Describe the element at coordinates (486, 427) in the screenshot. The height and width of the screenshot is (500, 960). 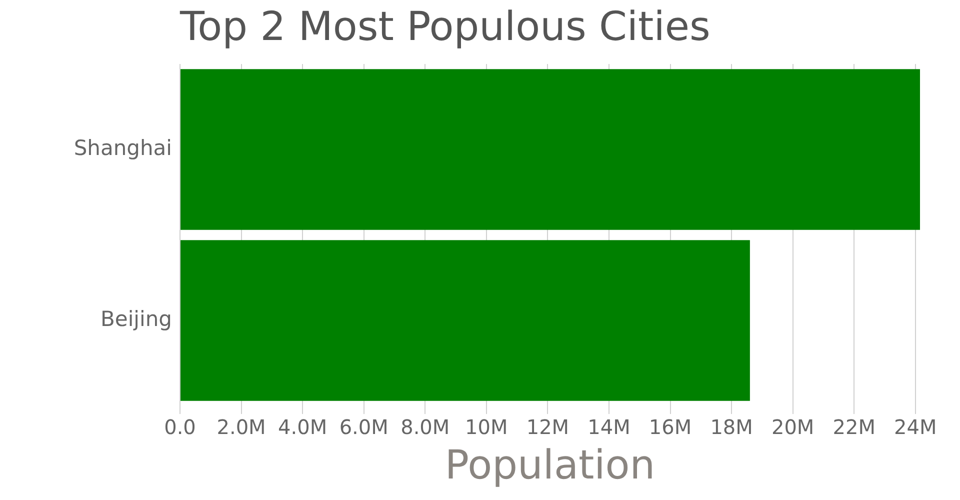
I see `x-tick-label: 10M` at that location.